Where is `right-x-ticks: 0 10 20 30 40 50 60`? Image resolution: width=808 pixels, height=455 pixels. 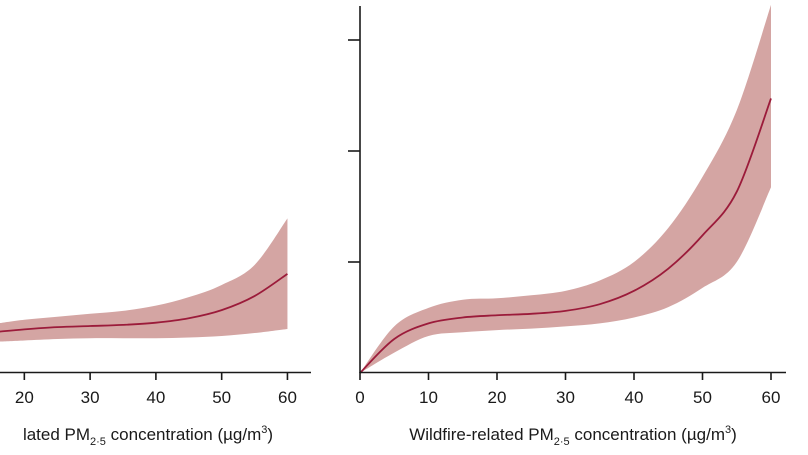 right-x-ticks: 0 10 20 30 40 50 60 is located at coordinates (567, 389).